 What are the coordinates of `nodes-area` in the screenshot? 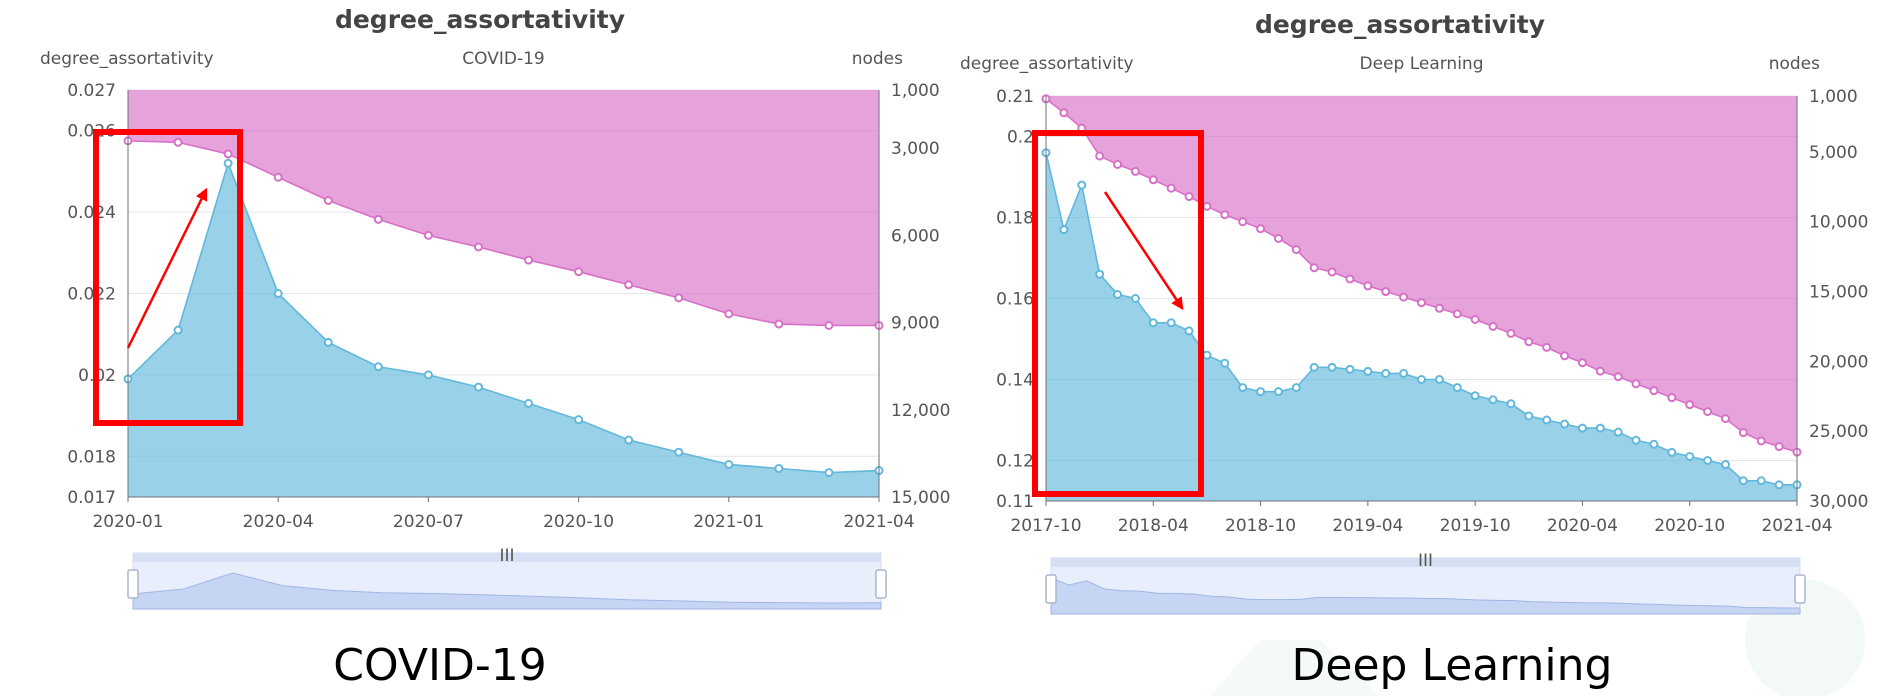 It's located at (503, 208).